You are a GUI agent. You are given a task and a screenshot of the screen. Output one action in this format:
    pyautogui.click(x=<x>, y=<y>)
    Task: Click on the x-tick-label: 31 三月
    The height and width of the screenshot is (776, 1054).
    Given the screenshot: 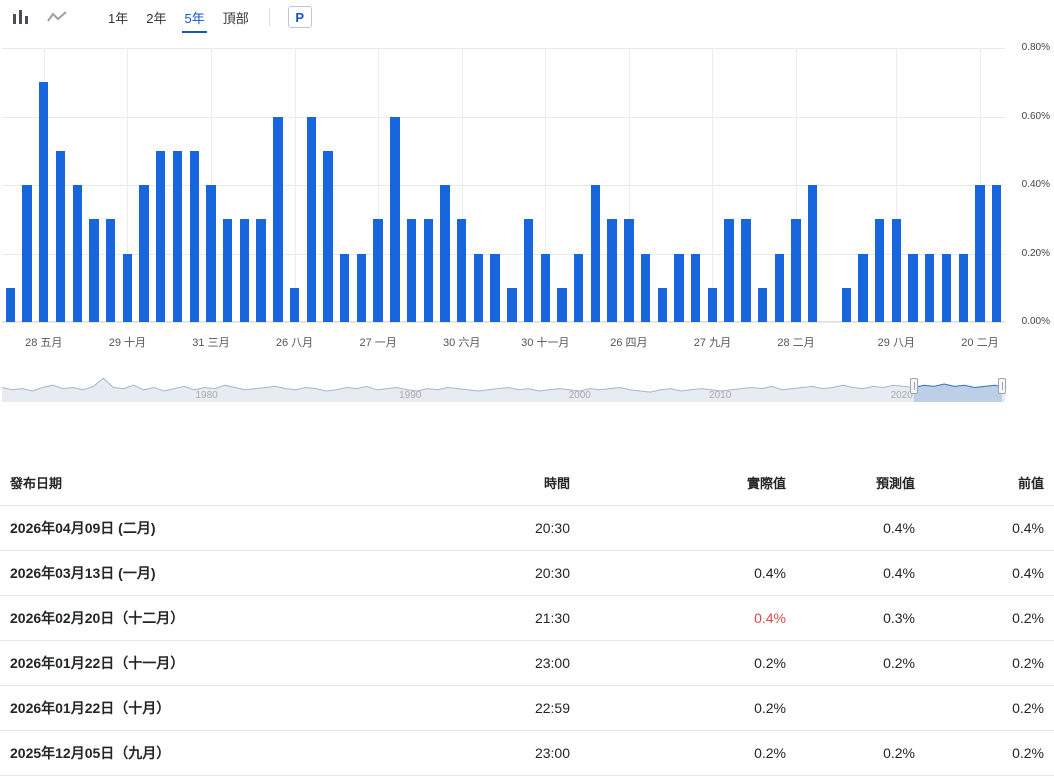 What is the action you would take?
    pyautogui.click(x=211, y=343)
    